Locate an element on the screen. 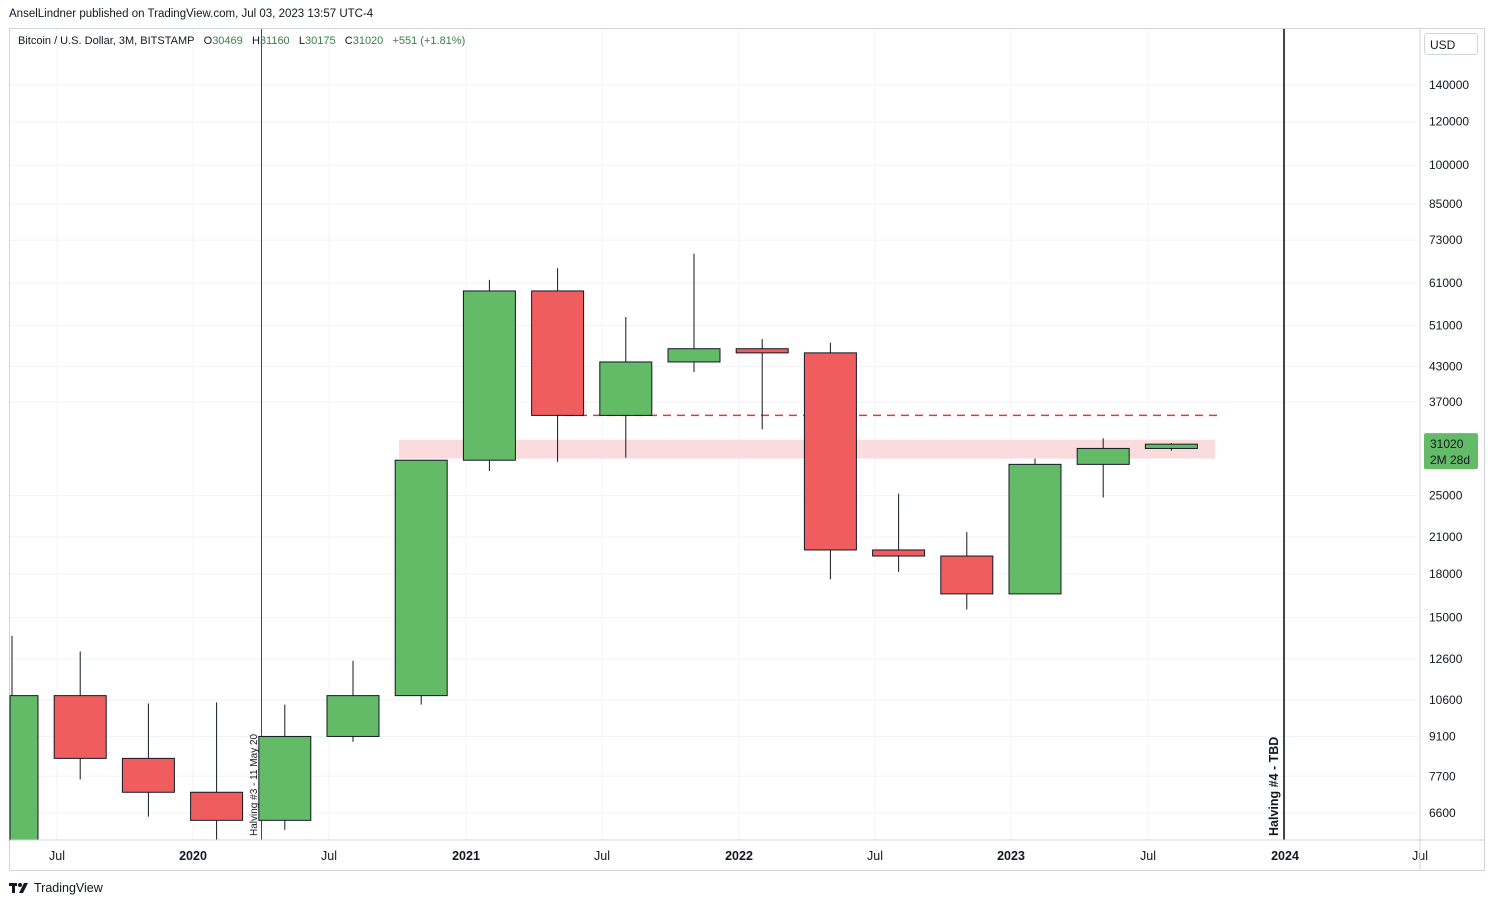 Image resolution: width=1494 pixels, height=907 pixels. x-tick-label: 2022 is located at coordinates (739, 856).